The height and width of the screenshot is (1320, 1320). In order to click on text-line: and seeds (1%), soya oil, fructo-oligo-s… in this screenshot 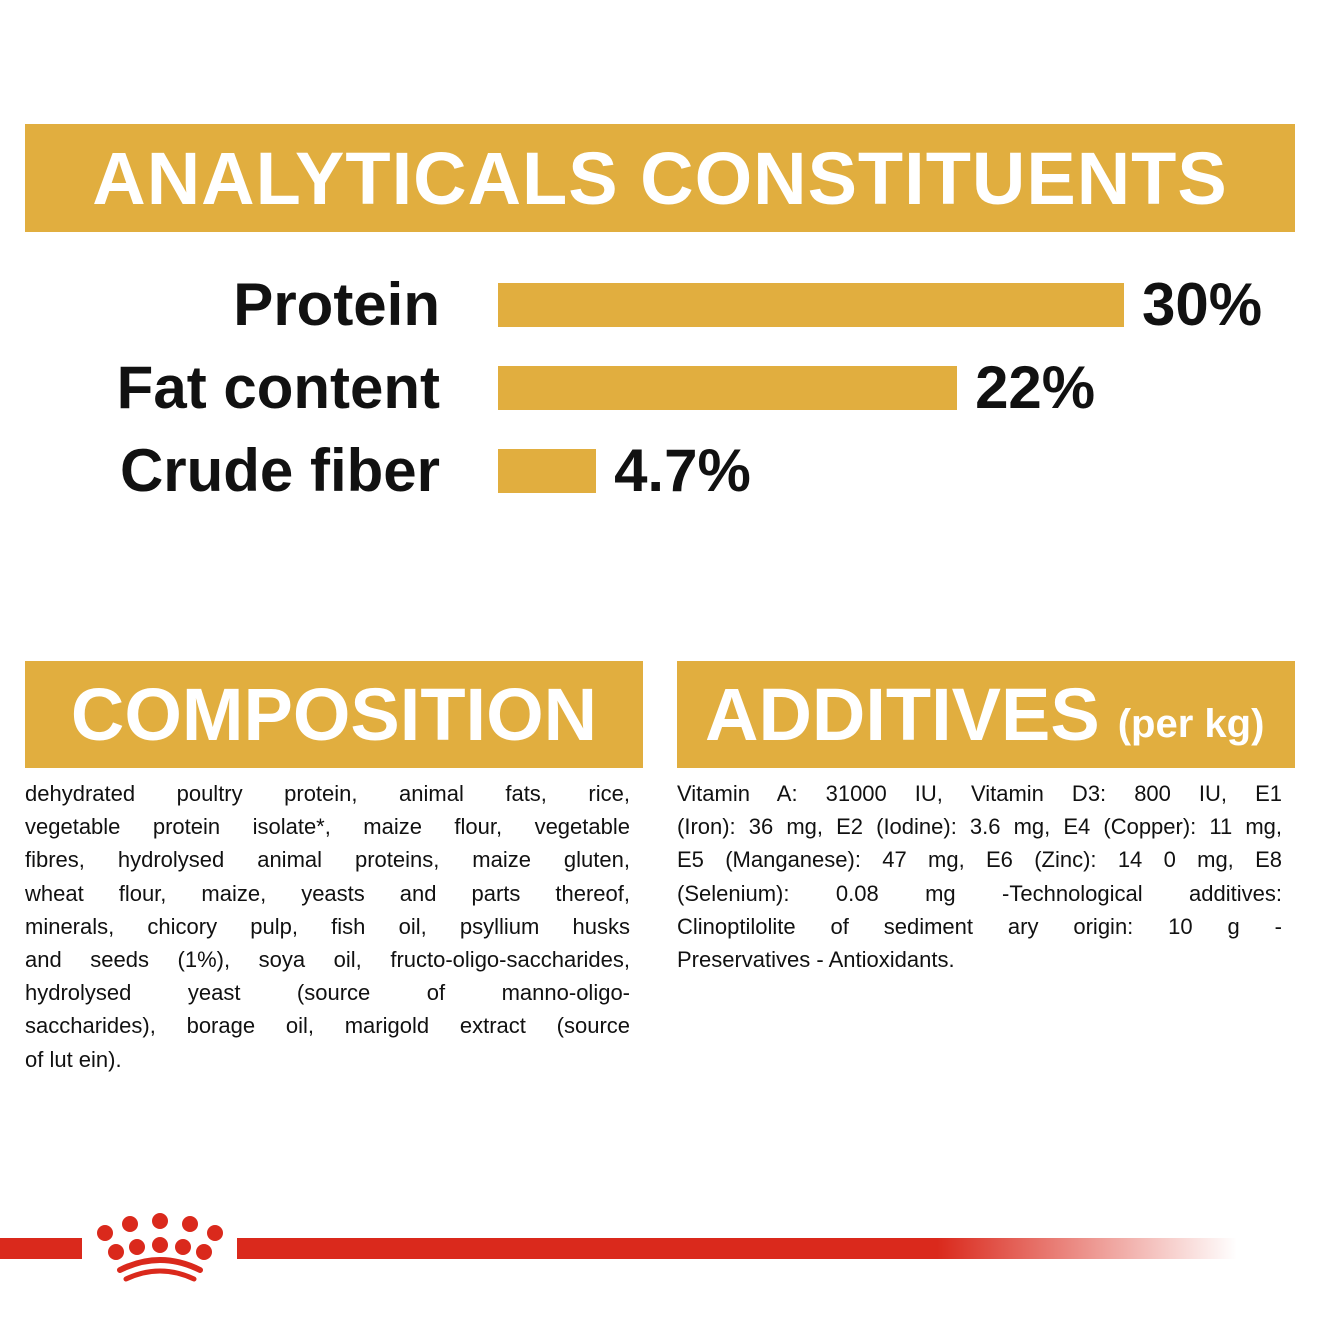, I will do `click(327, 960)`.